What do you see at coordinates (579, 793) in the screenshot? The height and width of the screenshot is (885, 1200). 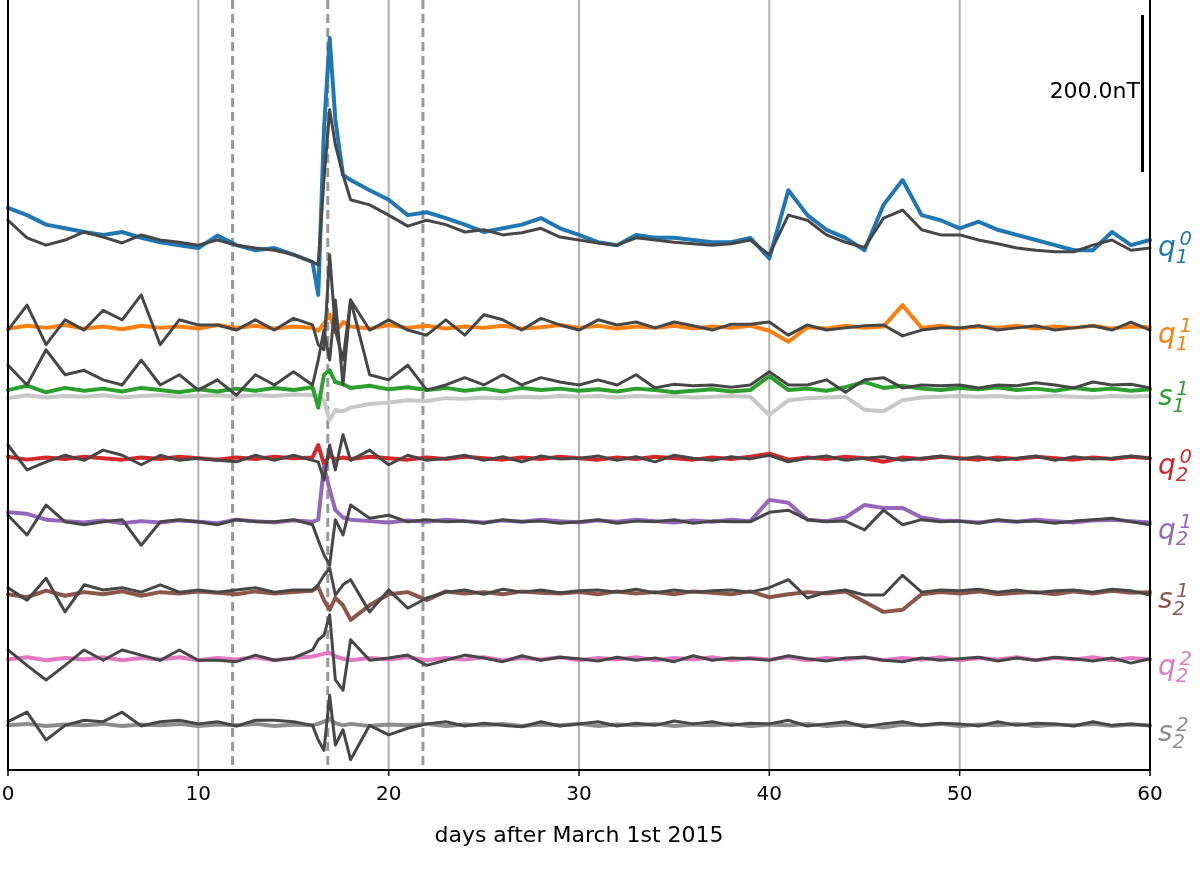 I see `x-tick-label: 30` at bounding box center [579, 793].